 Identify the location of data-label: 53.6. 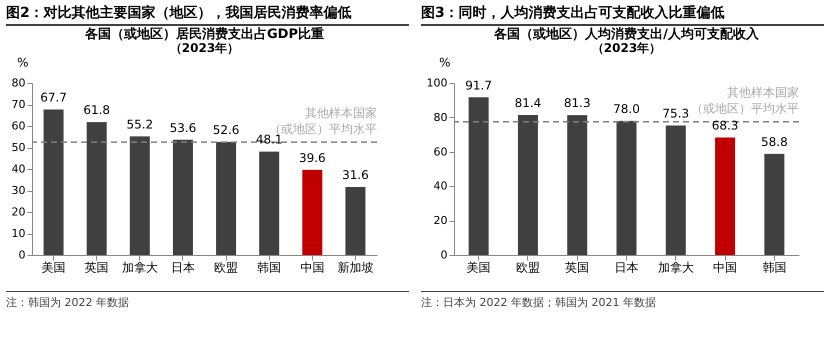
(183, 127).